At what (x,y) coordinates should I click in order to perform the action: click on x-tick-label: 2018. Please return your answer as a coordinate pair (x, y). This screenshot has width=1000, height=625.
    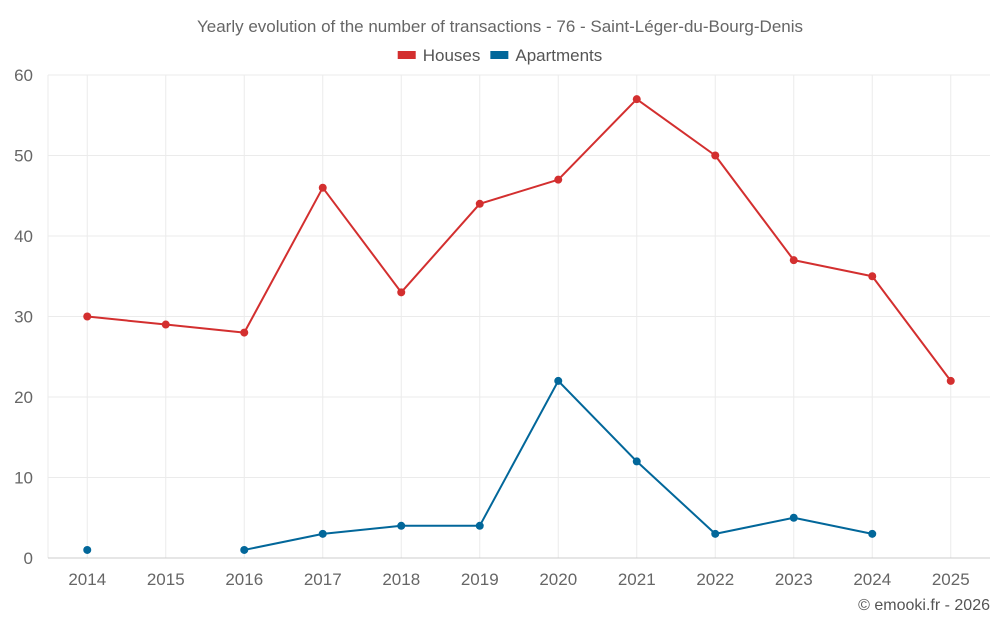
    Looking at the image, I should click on (401, 579).